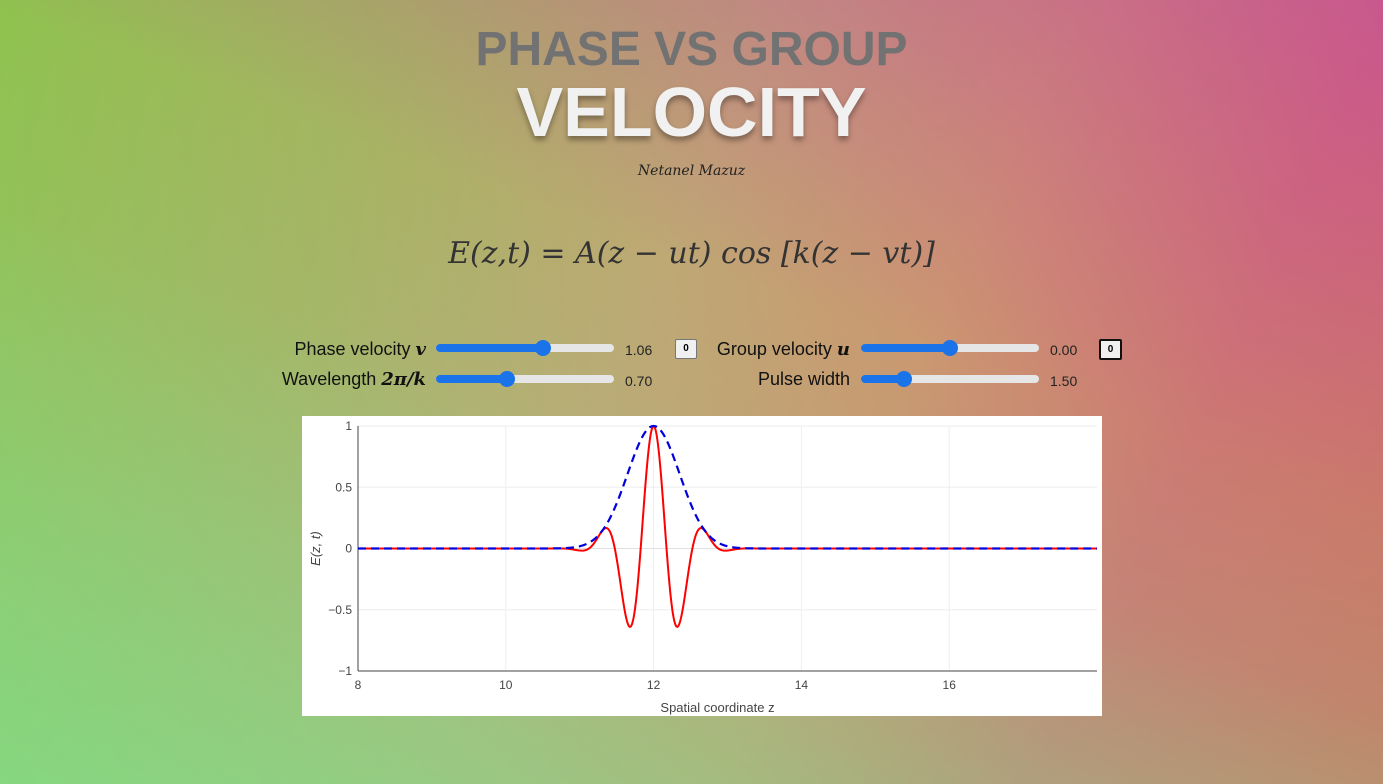 The height and width of the screenshot is (784, 1383). What do you see at coordinates (950, 379) in the screenshot?
I see `pulse-width-slider` at bounding box center [950, 379].